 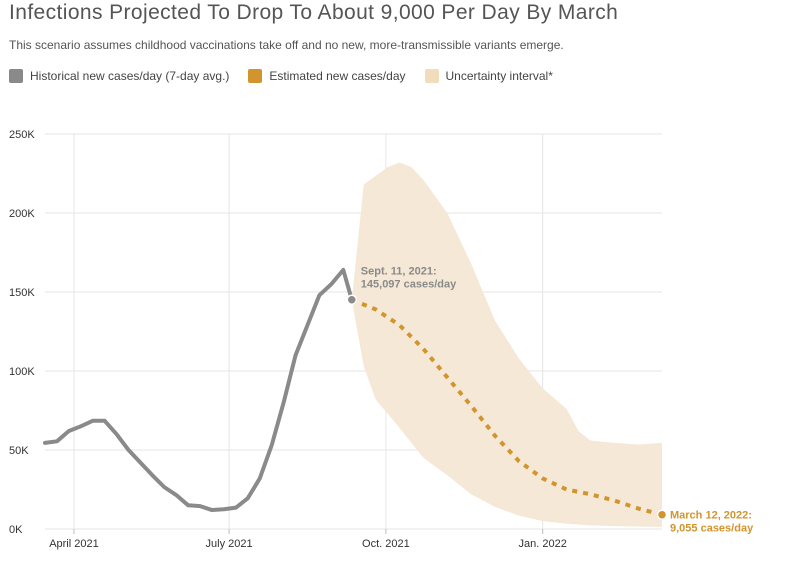 I want to click on annotation-label: March 12, 2022:, so click(x=711, y=516).